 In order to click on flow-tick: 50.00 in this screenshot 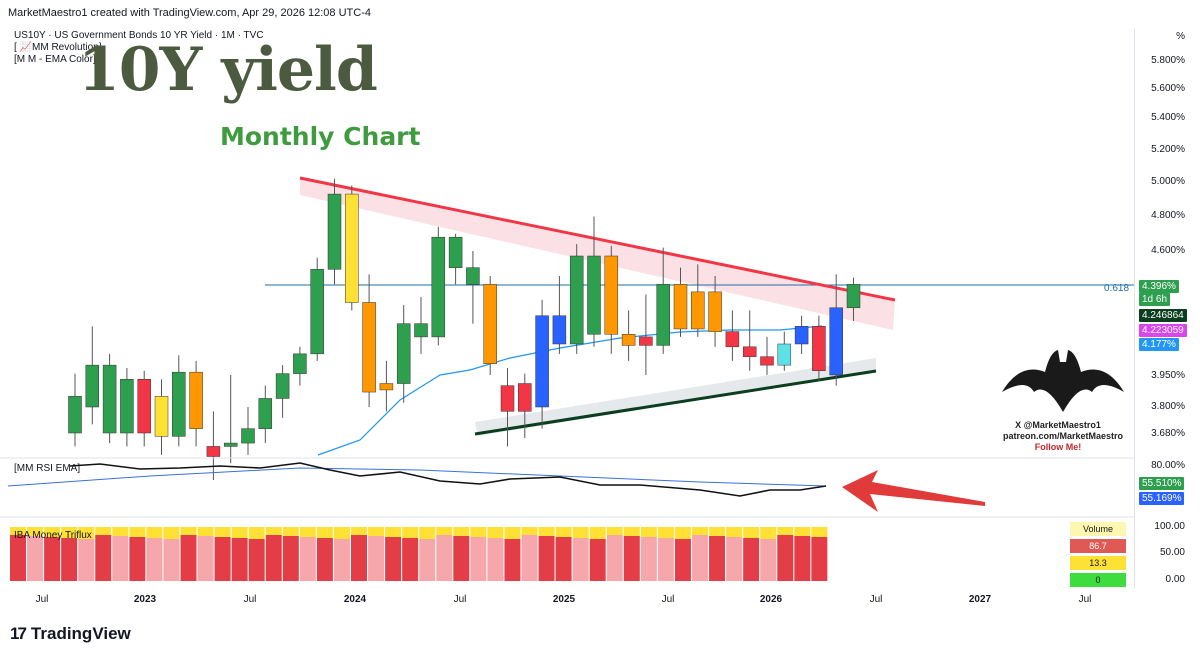, I will do `click(1172, 552)`.